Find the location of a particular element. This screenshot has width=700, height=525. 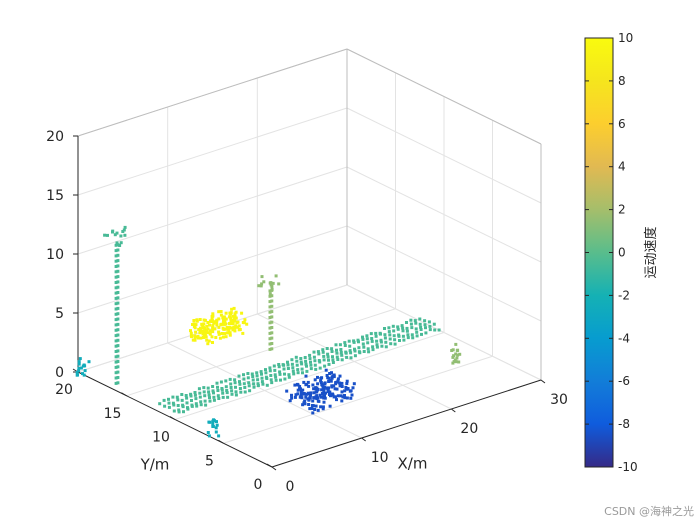

x-tick-label: 30 is located at coordinates (559, 400).